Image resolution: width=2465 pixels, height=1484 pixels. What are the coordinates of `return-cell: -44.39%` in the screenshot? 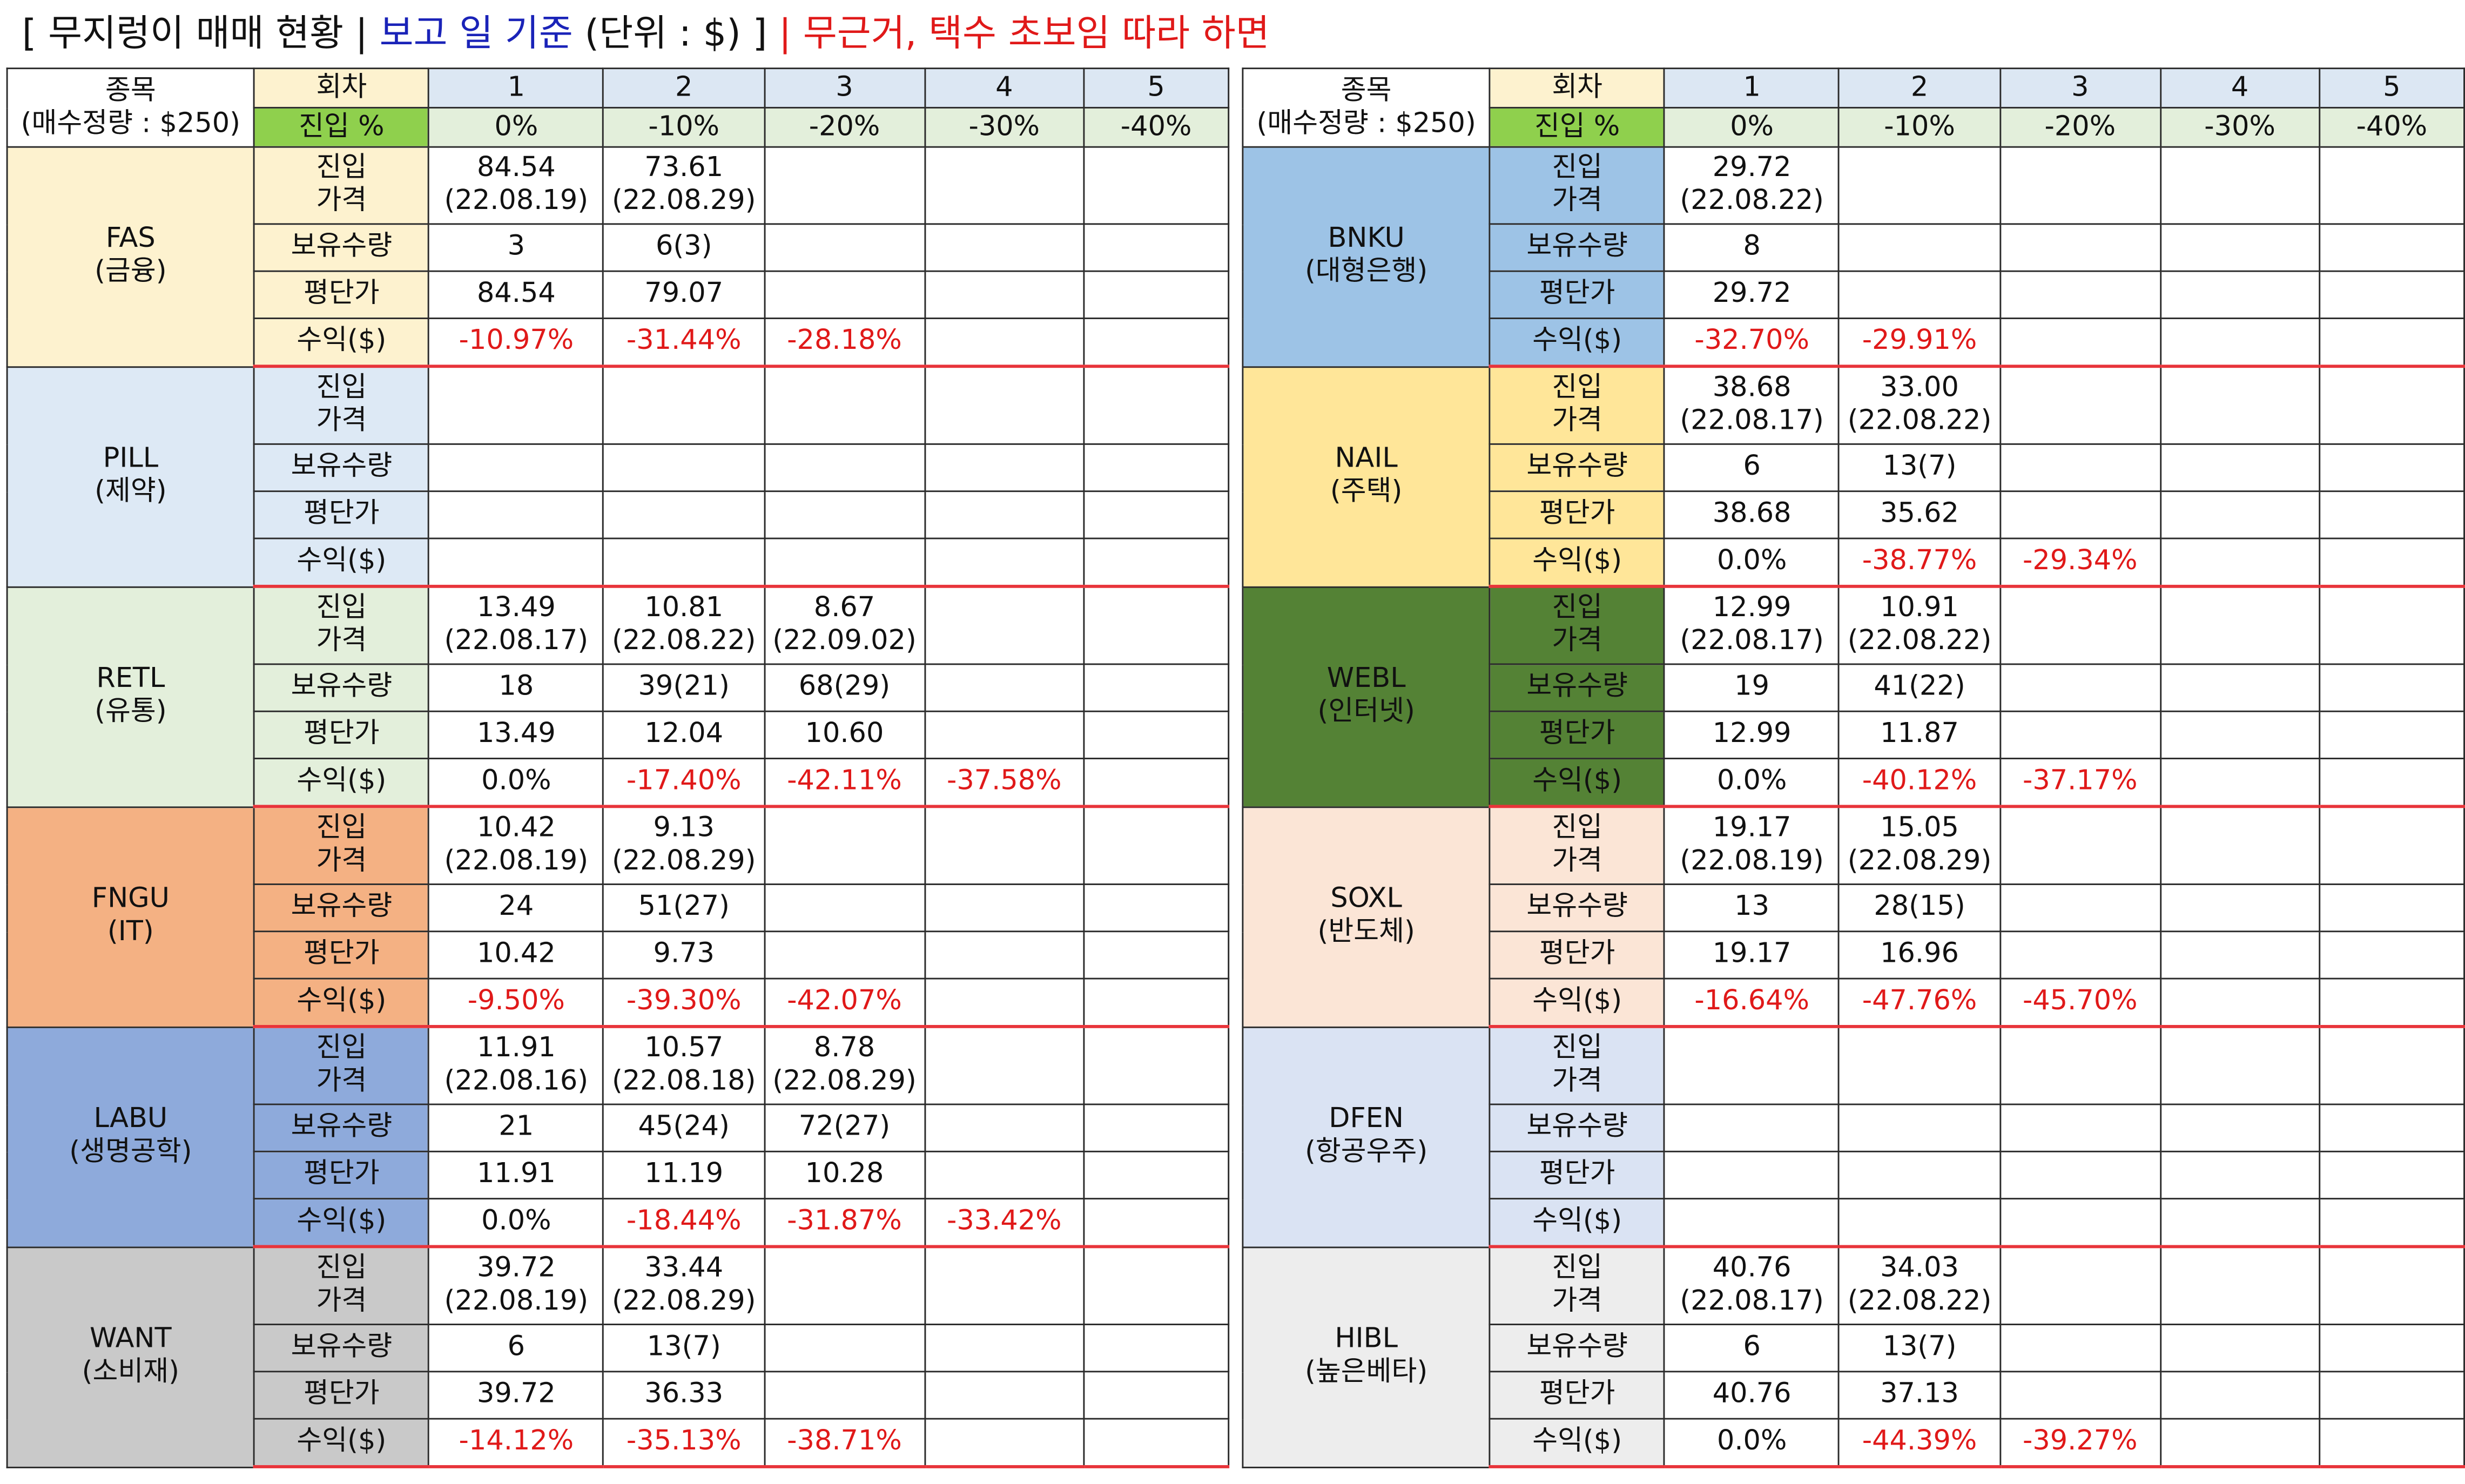 It's located at (1919, 1443).